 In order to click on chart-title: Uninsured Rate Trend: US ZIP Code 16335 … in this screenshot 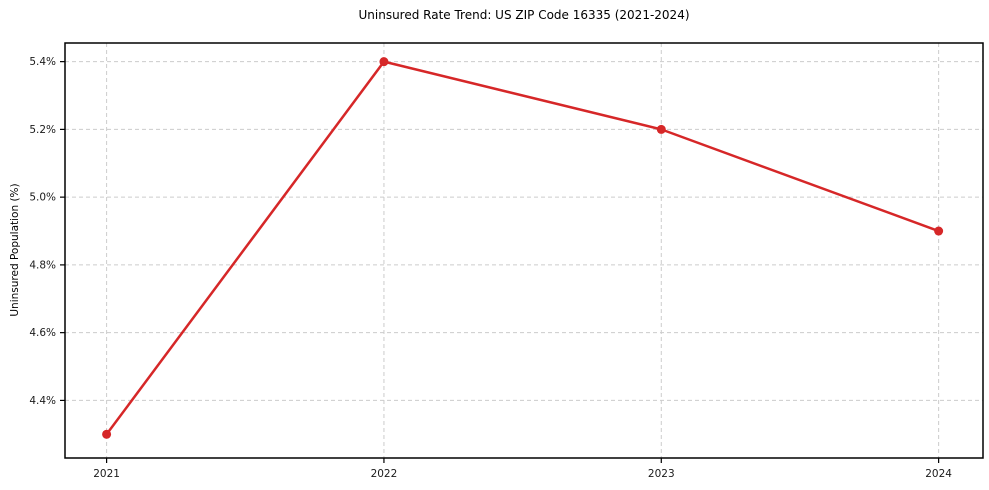, I will do `click(524, 15)`.